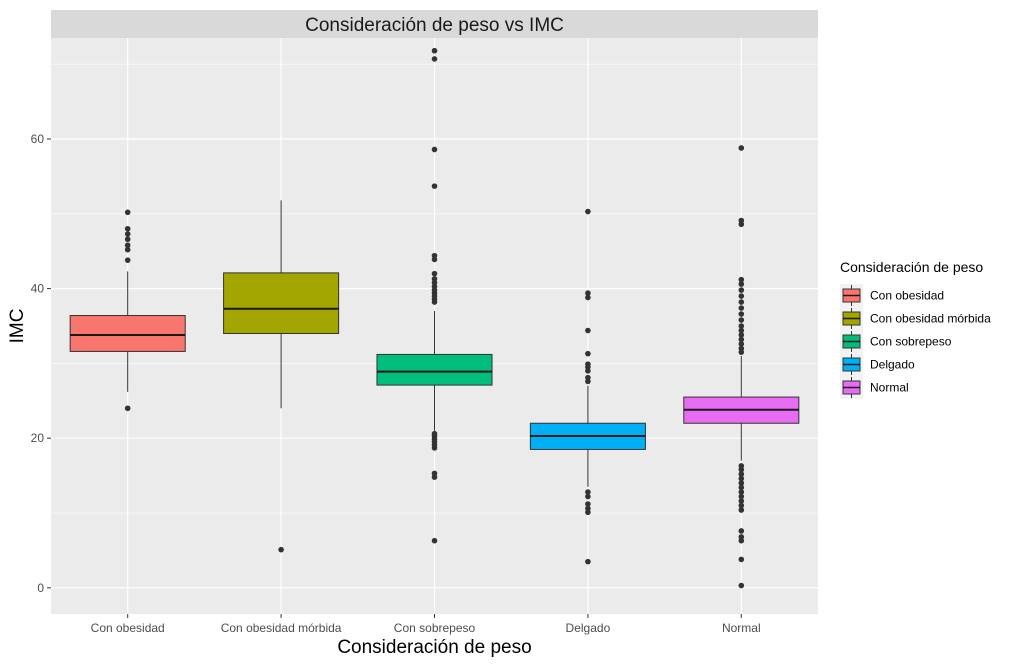 The image size is (1012, 664). What do you see at coordinates (889, 388) in the screenshot?
I see `legend-label: Normal` at bounding box center [889, 388].